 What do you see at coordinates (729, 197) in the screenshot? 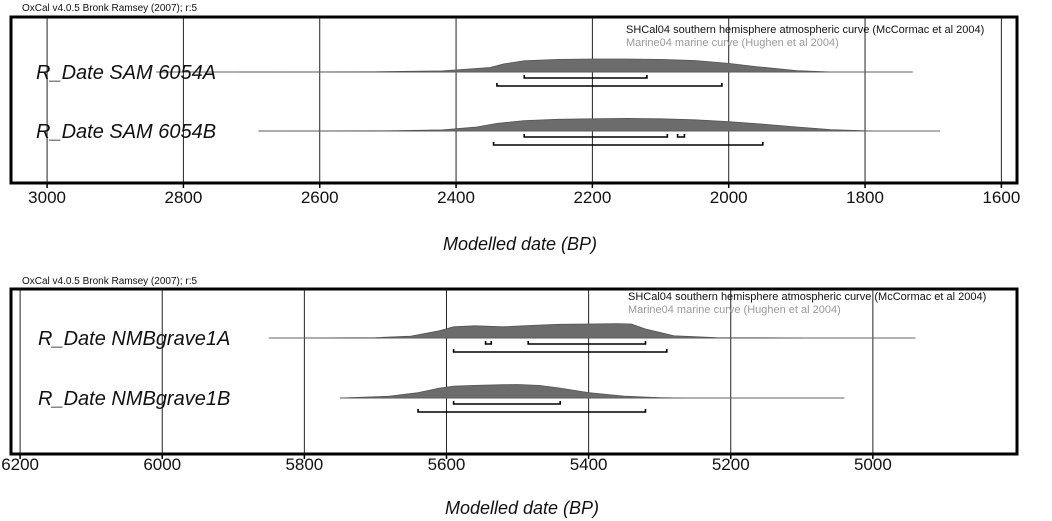
I see `tick-label-2000: 2000` at bounding box center [729, 197].